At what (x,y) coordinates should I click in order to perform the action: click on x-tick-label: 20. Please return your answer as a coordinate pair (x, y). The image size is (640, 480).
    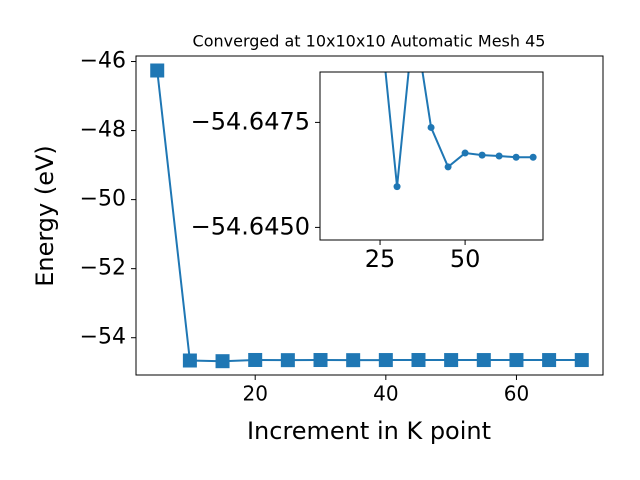
    Looking at the image, I should click on (254, 394).